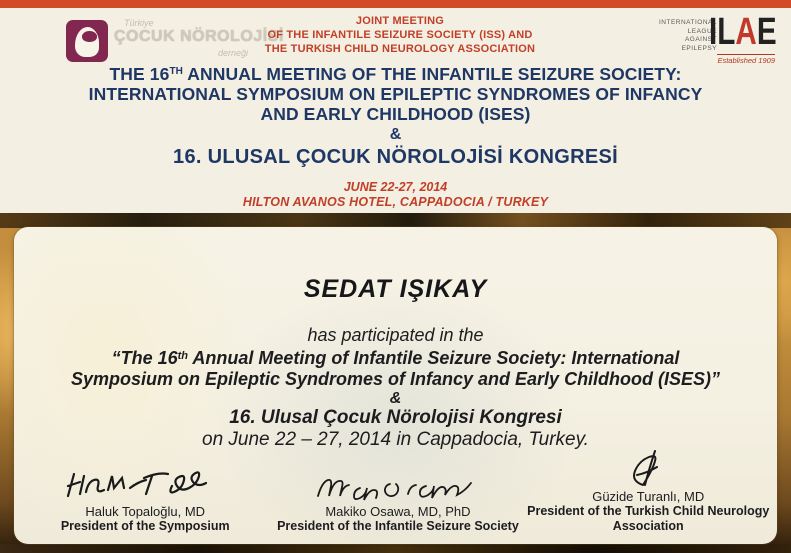  Describe the element at coordinates (395, 289) in the screenshot. I see `recipient-name: SEDAT IŞIKAY` at that location.